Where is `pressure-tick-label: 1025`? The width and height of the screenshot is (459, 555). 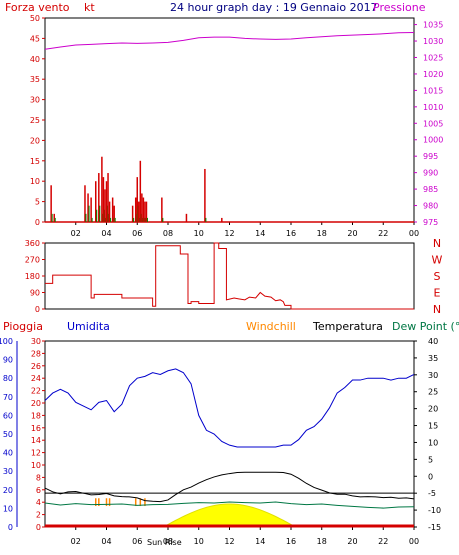
pressure-tick-label: 1025 is located at coordinates (433, 57).